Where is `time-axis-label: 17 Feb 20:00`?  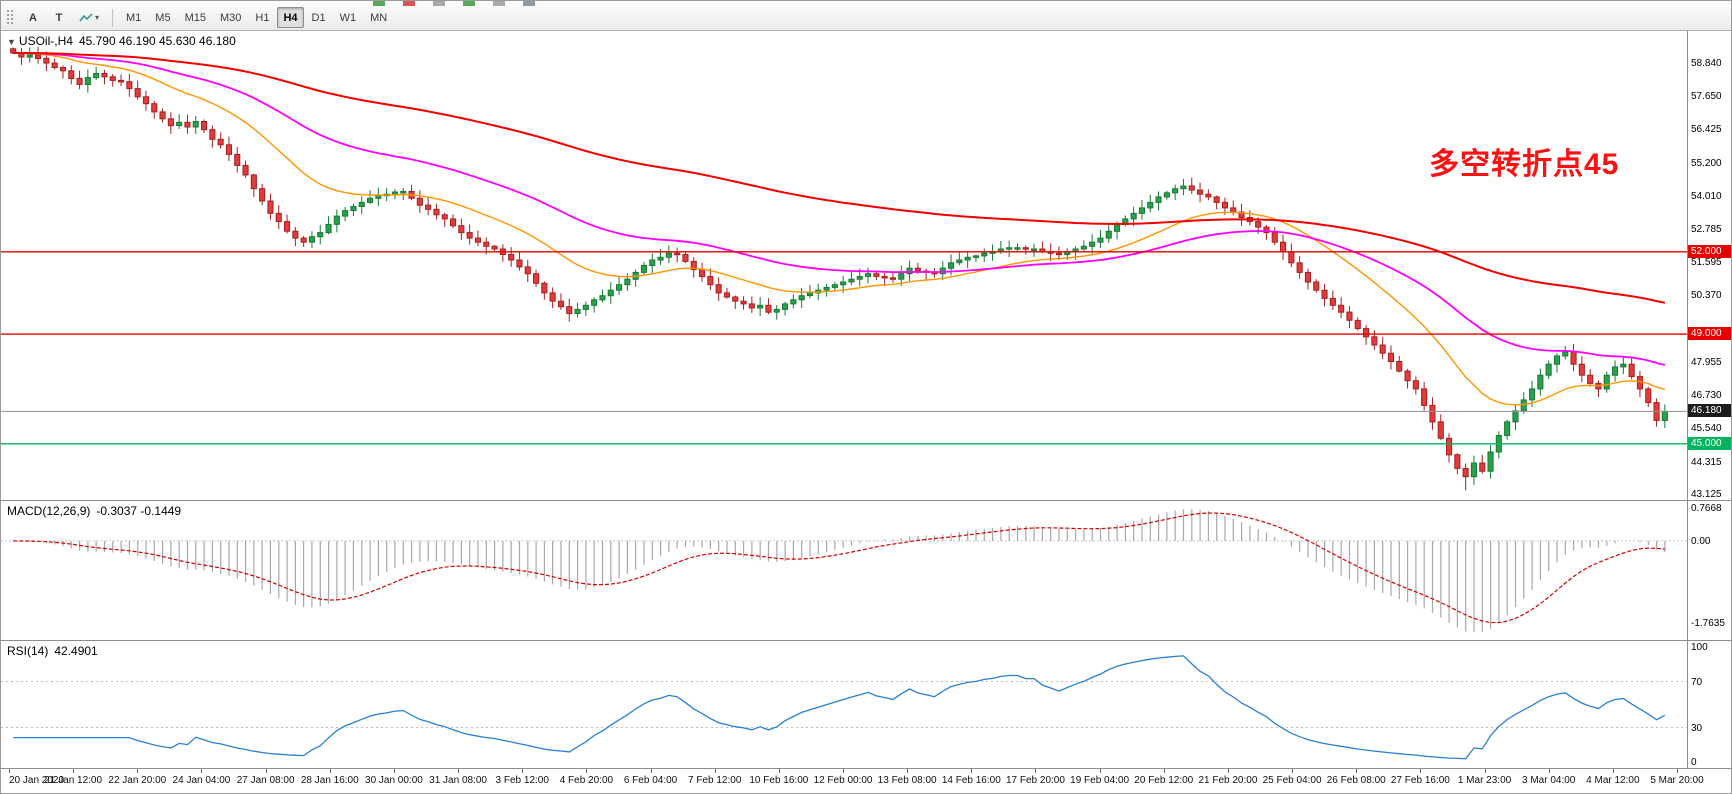 time-axis-label: 17 Feb 20:00 is located at coordinates (1035, 780).